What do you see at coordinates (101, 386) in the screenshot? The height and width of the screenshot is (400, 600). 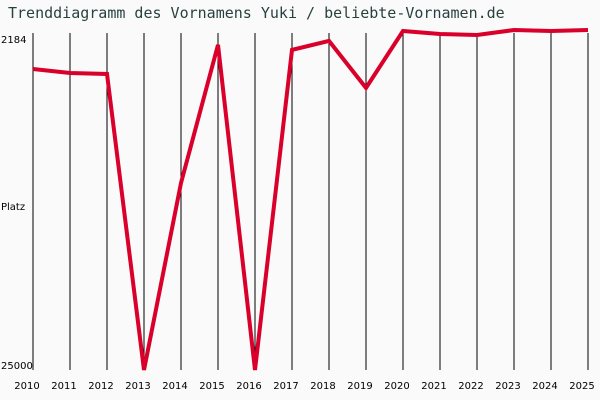 I see `x-tick-label: 2012` at bounding box center [101, 386].